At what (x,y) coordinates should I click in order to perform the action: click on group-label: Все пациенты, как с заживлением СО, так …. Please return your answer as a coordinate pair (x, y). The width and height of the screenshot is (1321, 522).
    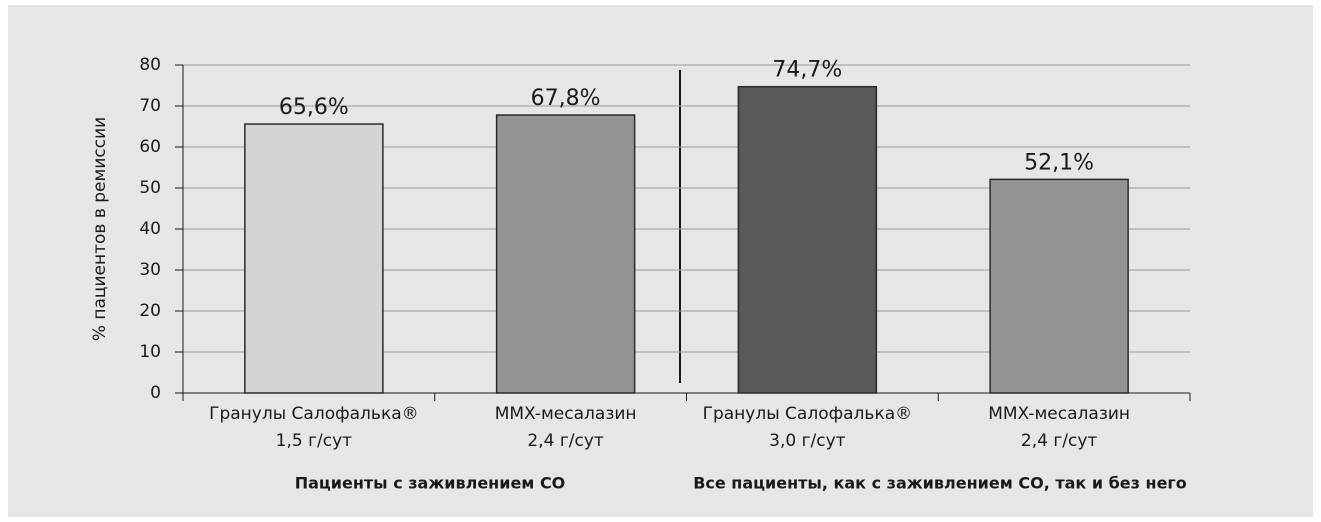
    Looking at the image, I should click on (940, 483).